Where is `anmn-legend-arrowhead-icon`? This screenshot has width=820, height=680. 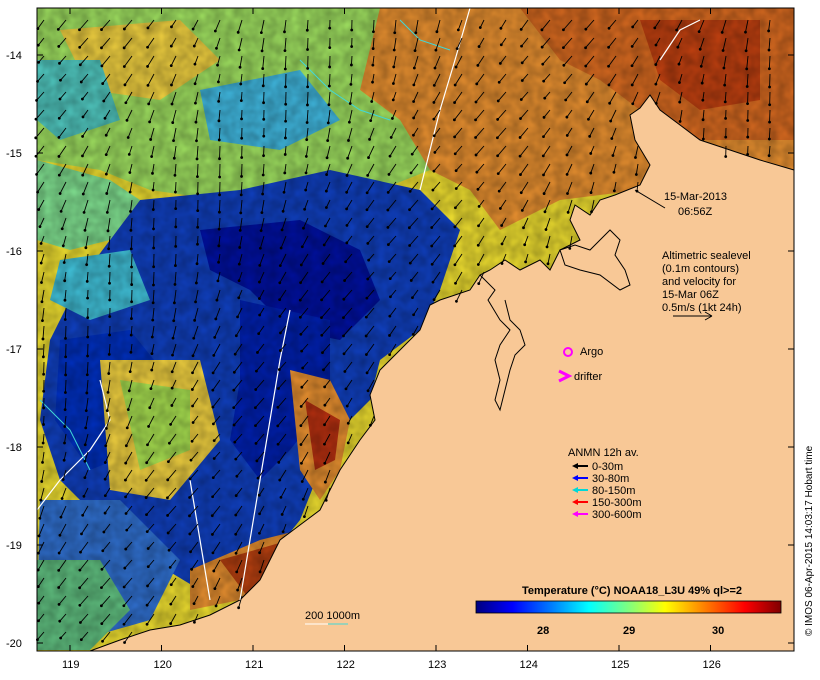
anmn-legend-arrowhead-icon is located at coordinates (575, 490).